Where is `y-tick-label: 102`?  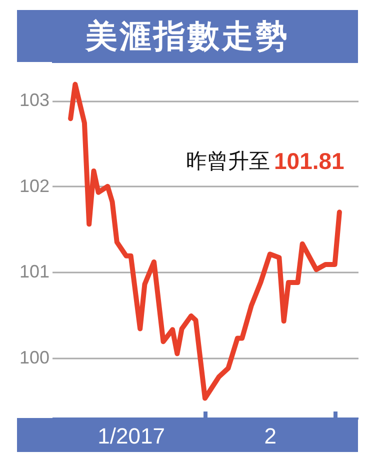
y-tick-label: 102 is located at coordinates (34, 186).